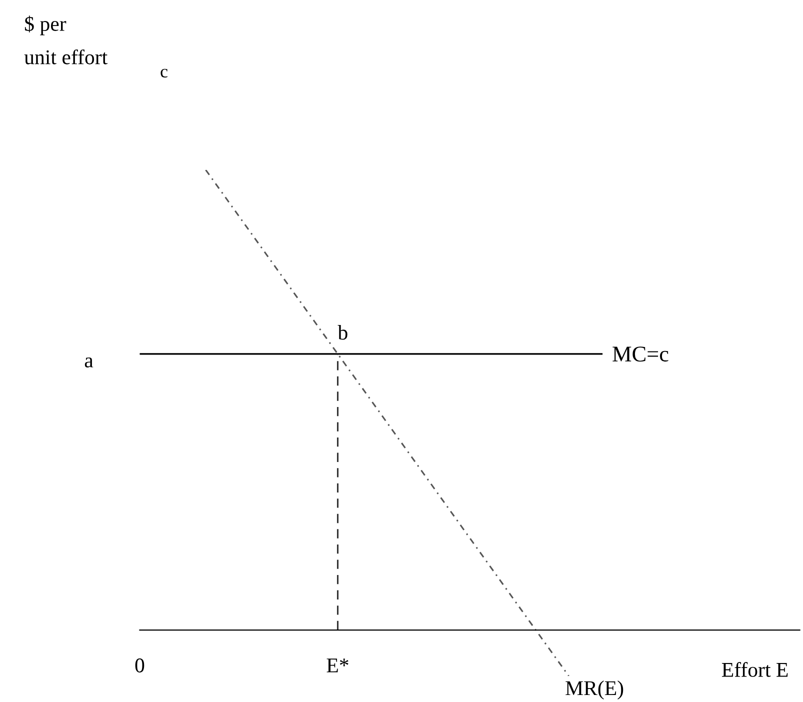  I want to click on annotation: b, so click(343, 332).